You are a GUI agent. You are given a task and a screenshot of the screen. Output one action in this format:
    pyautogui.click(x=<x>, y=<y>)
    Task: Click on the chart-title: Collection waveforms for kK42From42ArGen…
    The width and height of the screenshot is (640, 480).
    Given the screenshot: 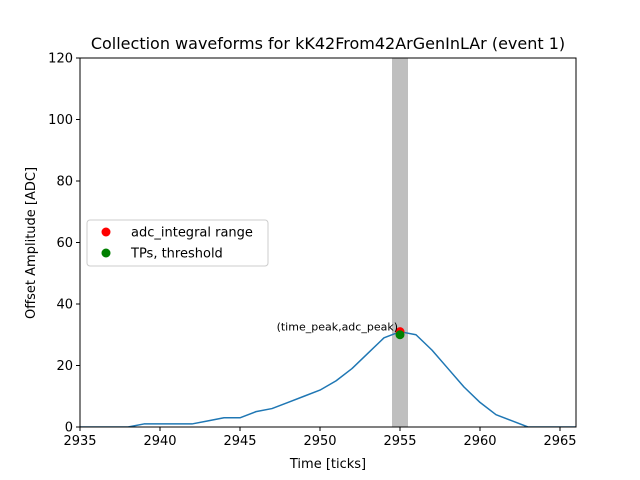 What is the action you would take?
    pyautogui.click(x=328, y=43)
    